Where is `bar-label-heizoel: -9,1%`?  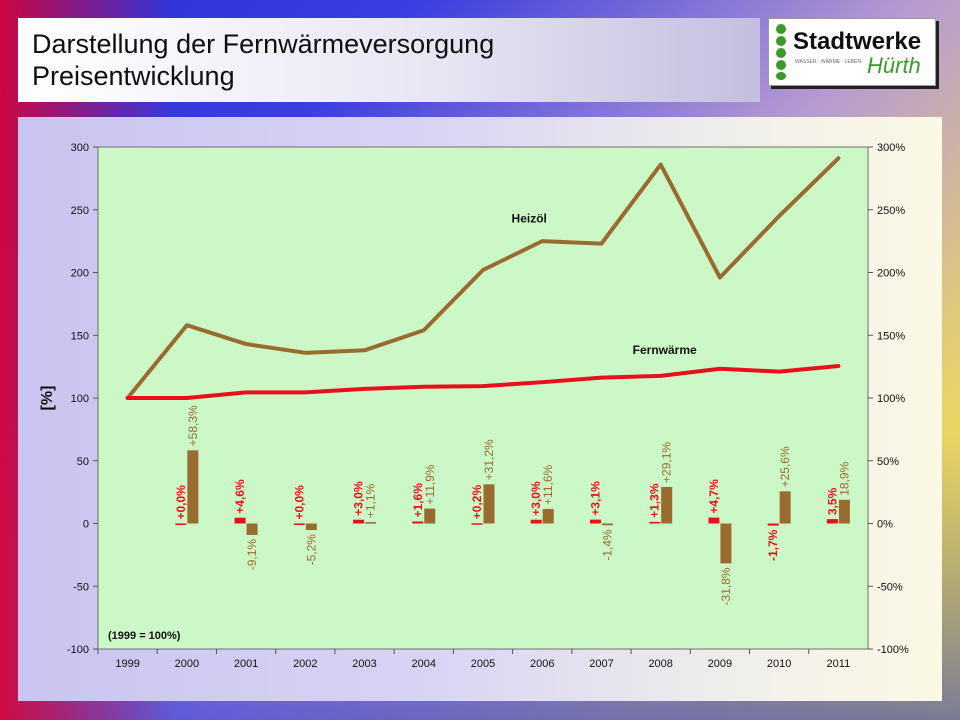
bar-label-heizoel: -9,1% is located at coordinates (252, 555).